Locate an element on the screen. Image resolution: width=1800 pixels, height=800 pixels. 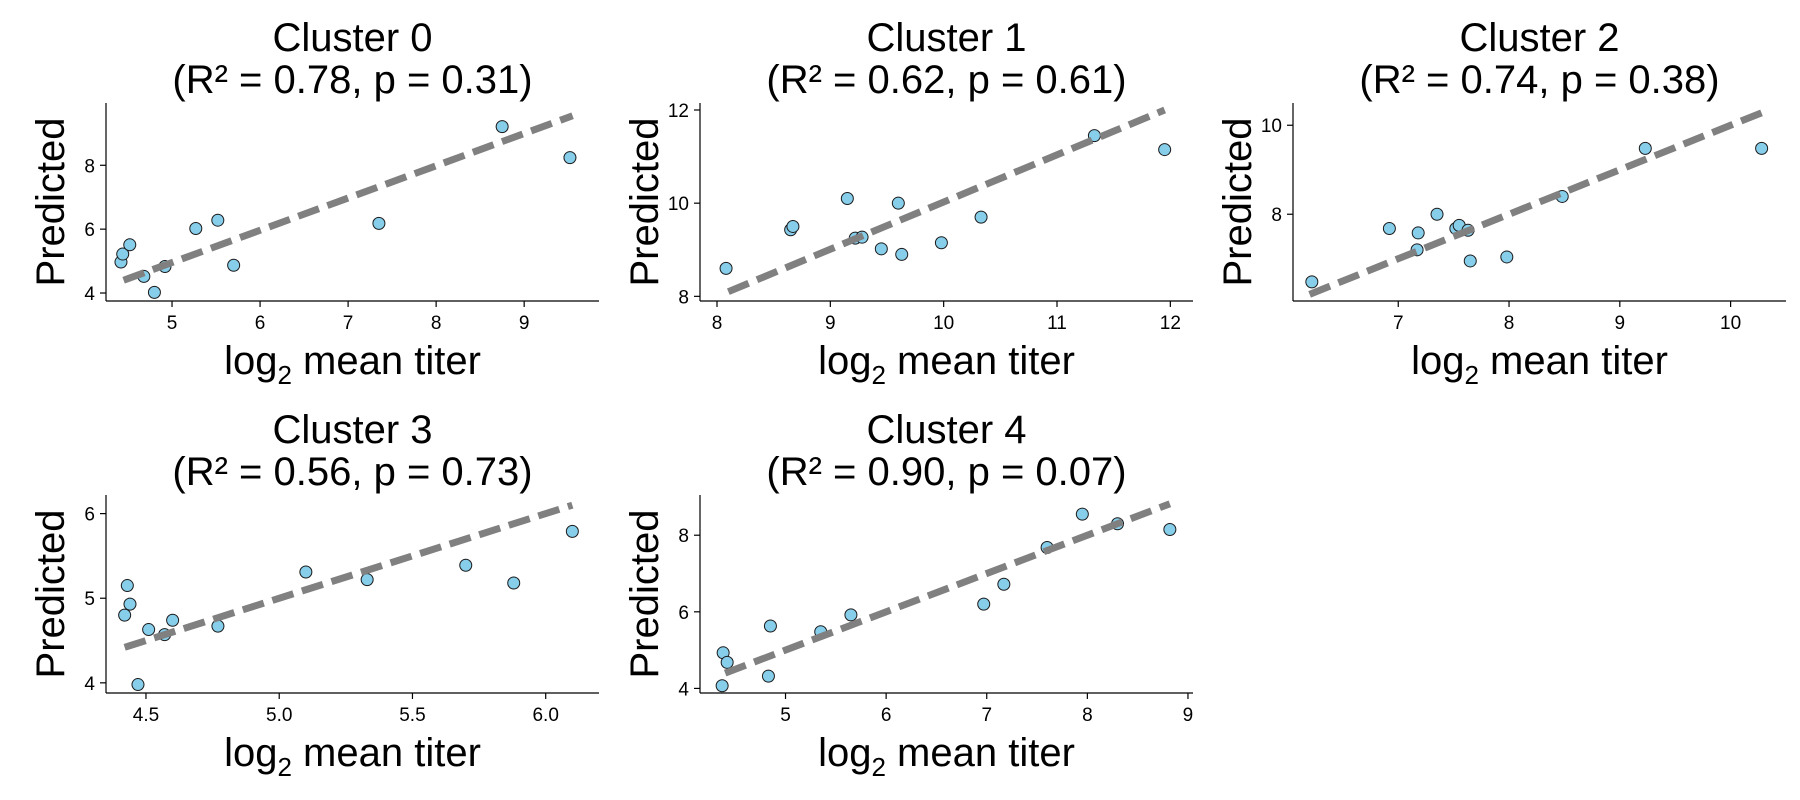
chart-title: Cluster 1 is located at coordinates (946, 38).